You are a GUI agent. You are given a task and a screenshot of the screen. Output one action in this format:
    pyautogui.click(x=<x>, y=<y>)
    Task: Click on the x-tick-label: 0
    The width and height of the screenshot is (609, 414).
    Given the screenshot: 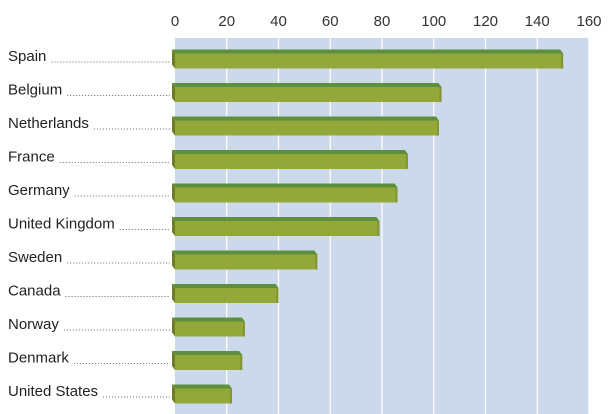 What is the action you would take?
    pyautogui.click(x=175, y=21)
    